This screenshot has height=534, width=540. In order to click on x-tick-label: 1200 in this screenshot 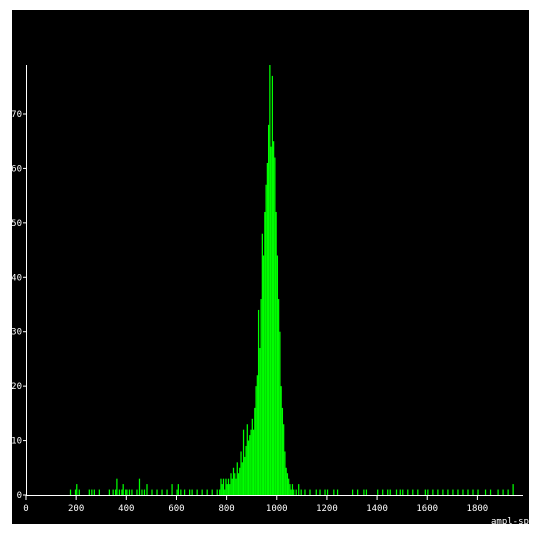, I will do `click(327, 509)`.